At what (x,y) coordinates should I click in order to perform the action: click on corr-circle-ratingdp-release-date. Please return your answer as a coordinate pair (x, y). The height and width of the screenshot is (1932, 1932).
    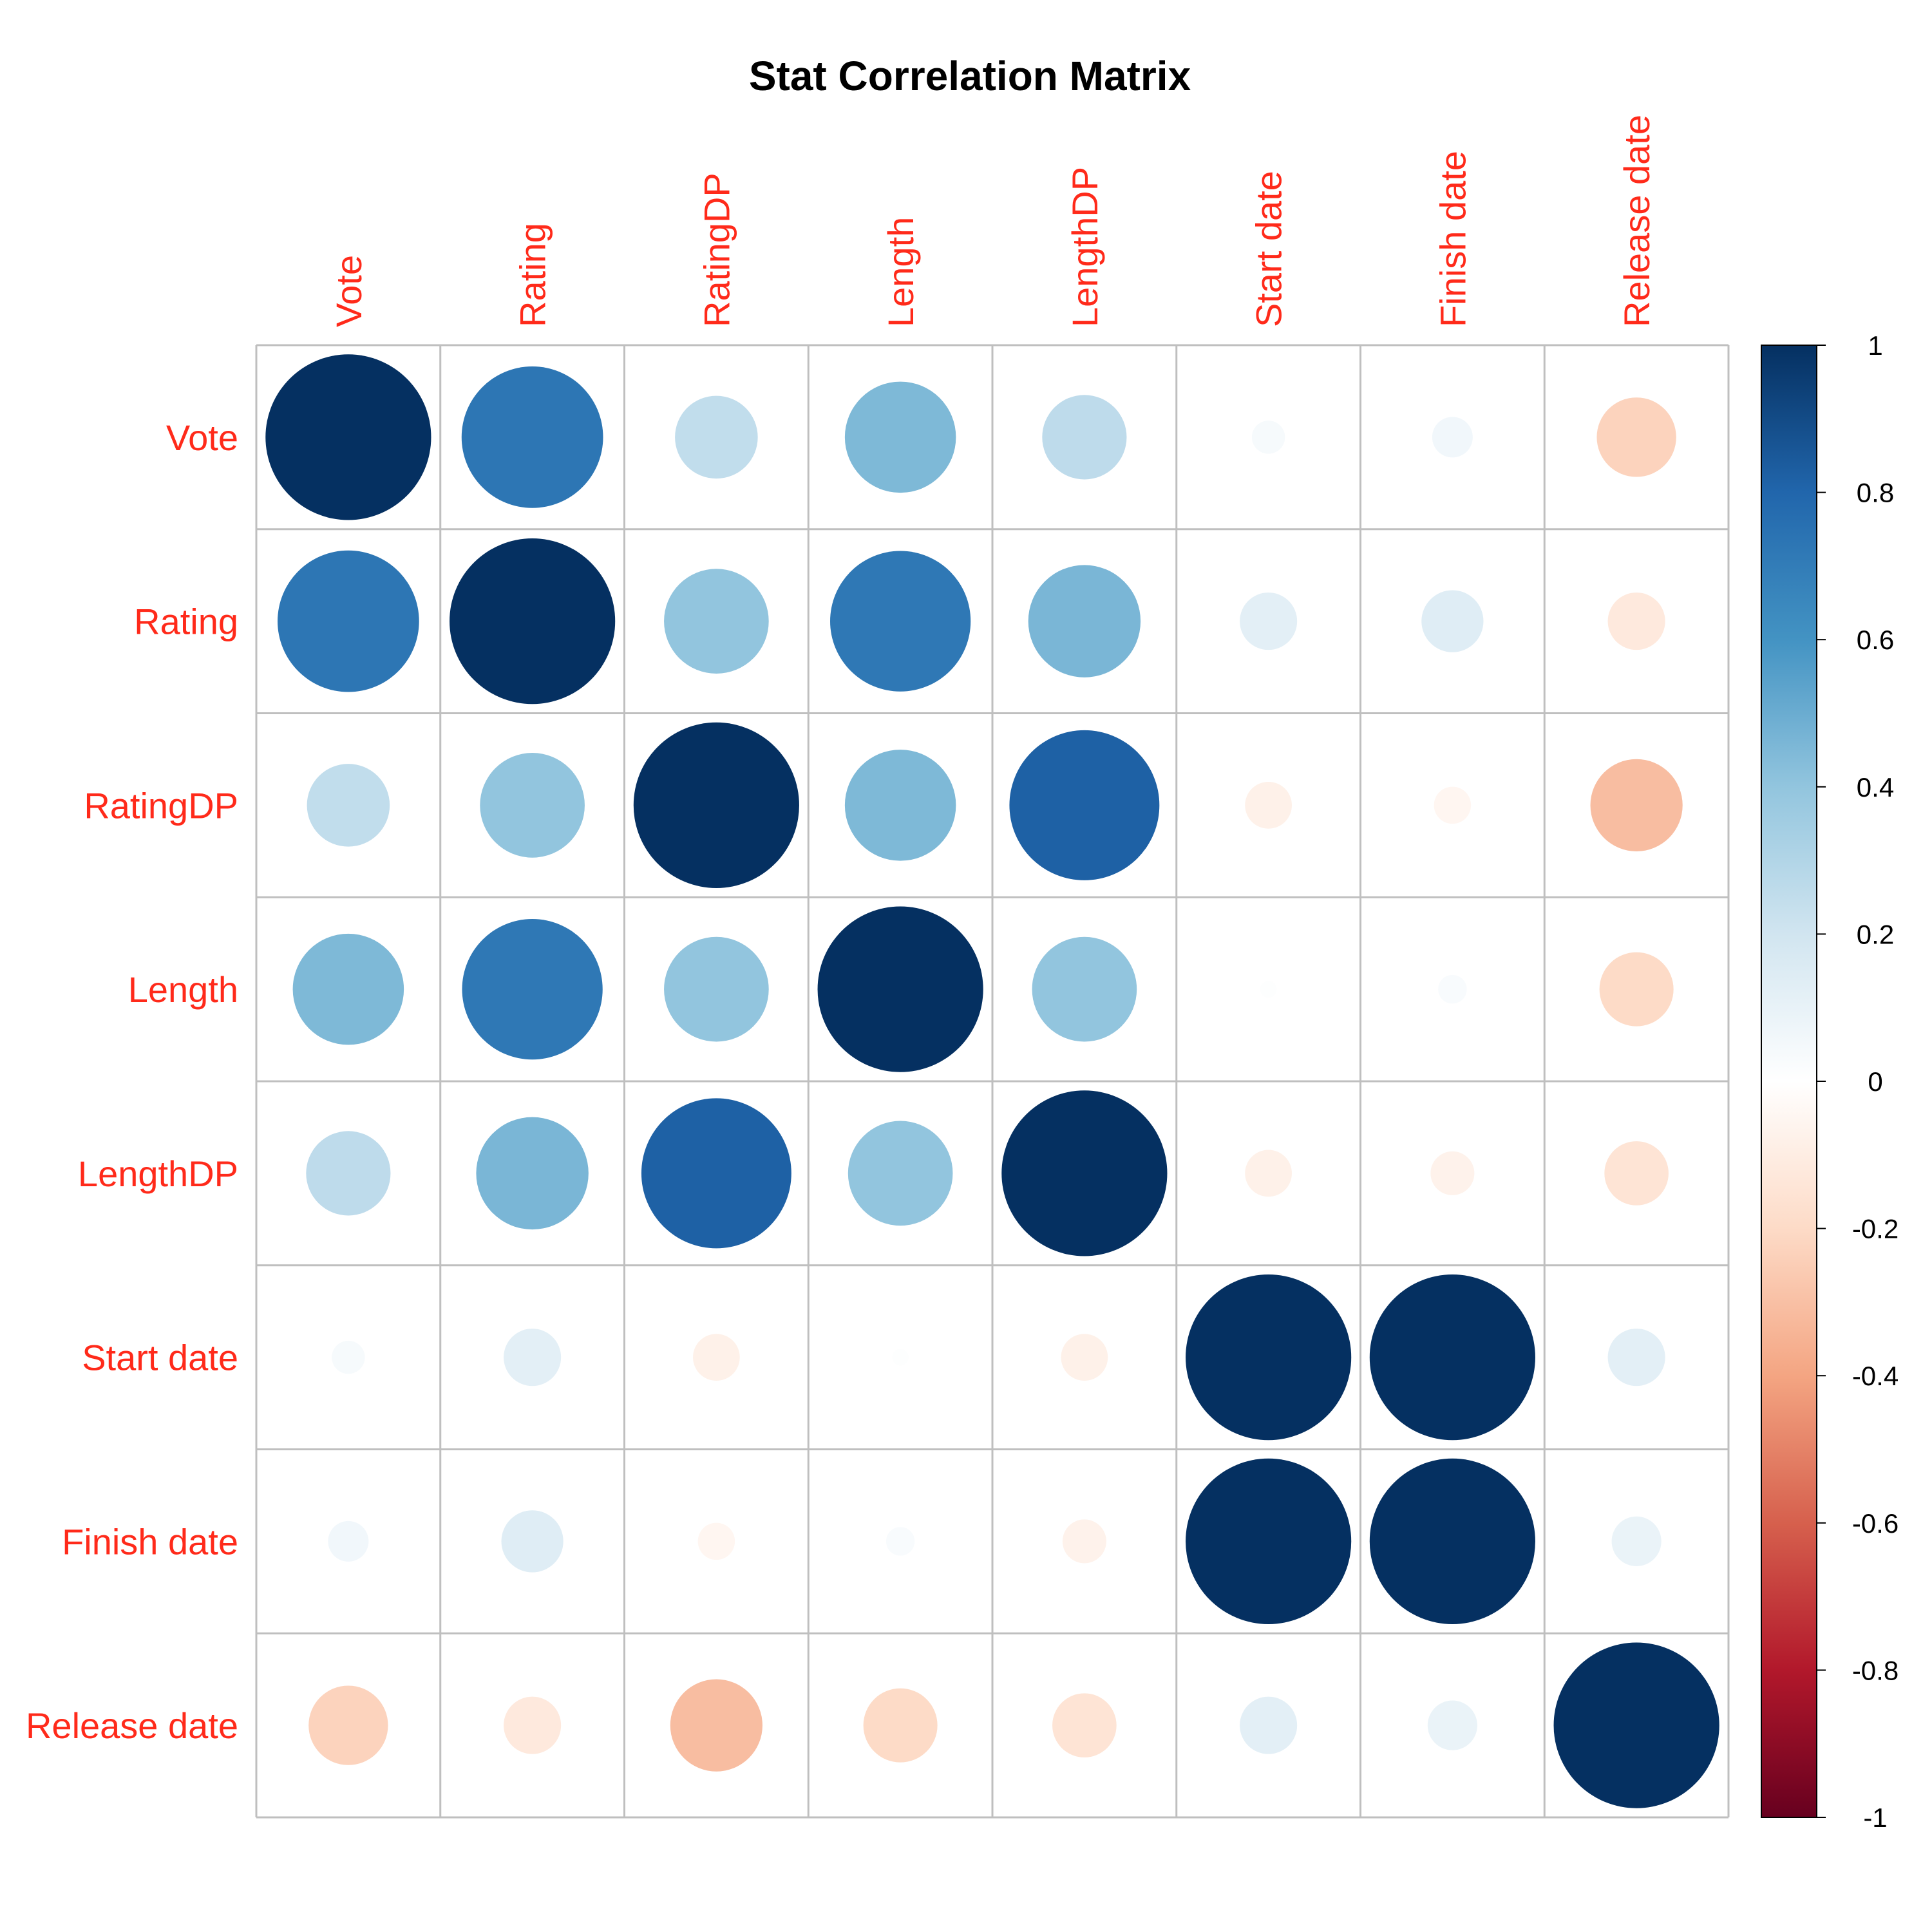
    Looking at the image, I should click on (1636, 805).